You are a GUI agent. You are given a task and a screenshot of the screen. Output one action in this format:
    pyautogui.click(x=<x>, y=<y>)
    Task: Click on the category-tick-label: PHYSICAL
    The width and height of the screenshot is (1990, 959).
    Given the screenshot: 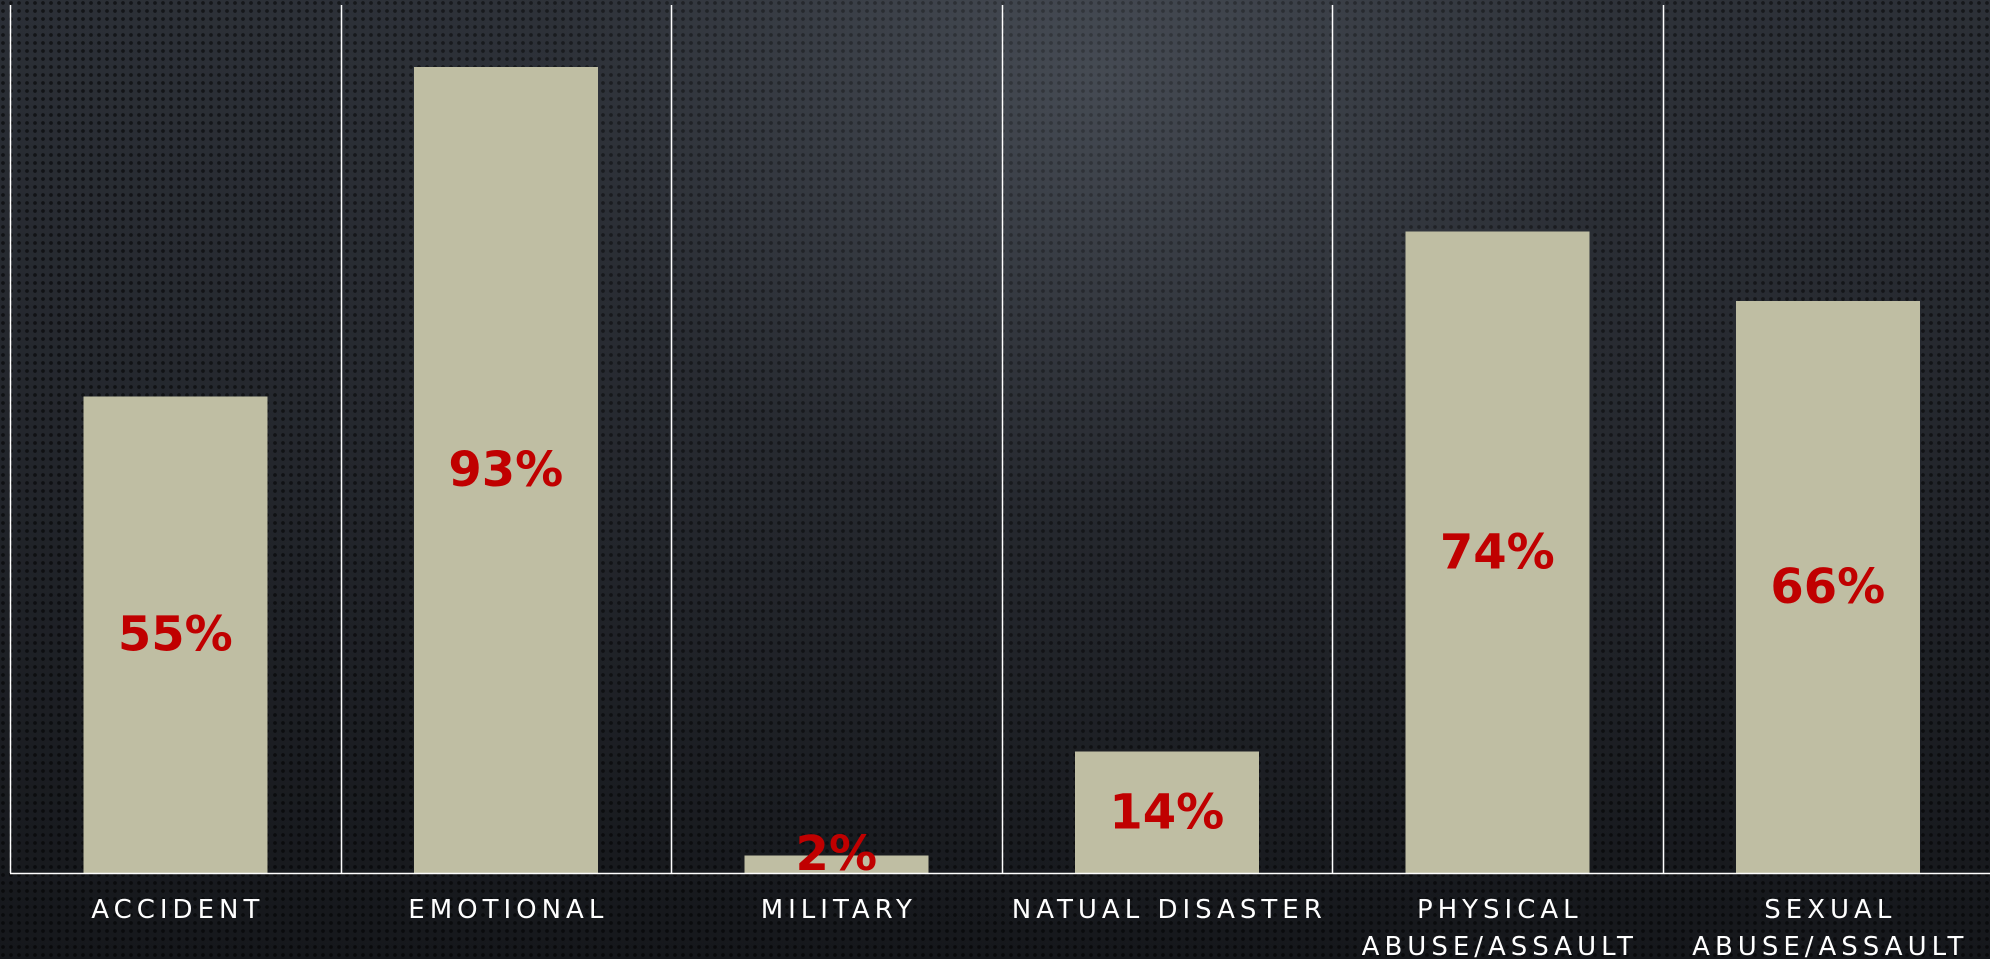 What is the action you would take?
    pyautogui.click(x=1500, y=910)
    